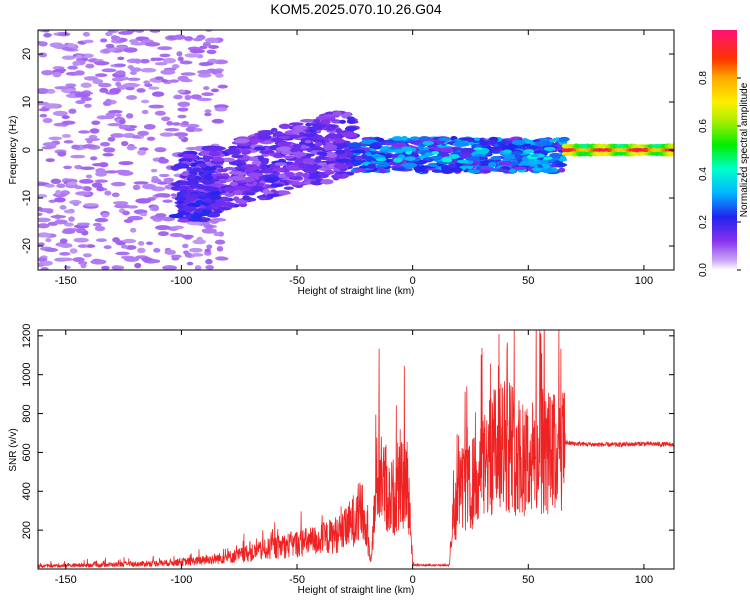 Image resolution: width=750 pixels, height=605 pixels. Describe the element at coordinates (27, 452) in the screenshot. I see `y-tick-label: 600` at that location.